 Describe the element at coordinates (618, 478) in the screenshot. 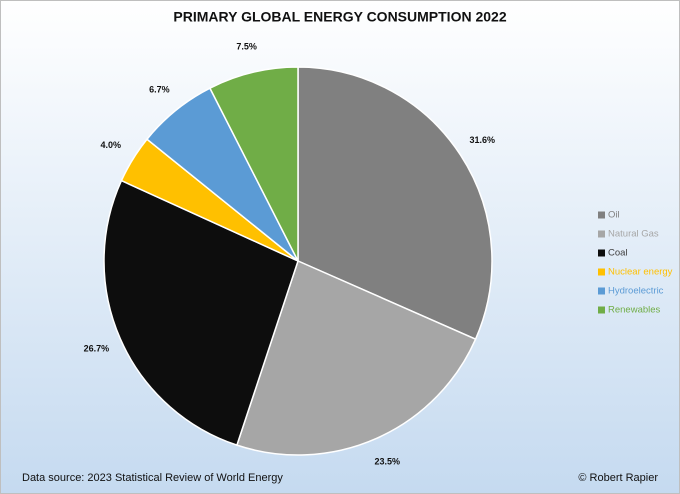

I see `credit: © Robert Rapier` at that location.